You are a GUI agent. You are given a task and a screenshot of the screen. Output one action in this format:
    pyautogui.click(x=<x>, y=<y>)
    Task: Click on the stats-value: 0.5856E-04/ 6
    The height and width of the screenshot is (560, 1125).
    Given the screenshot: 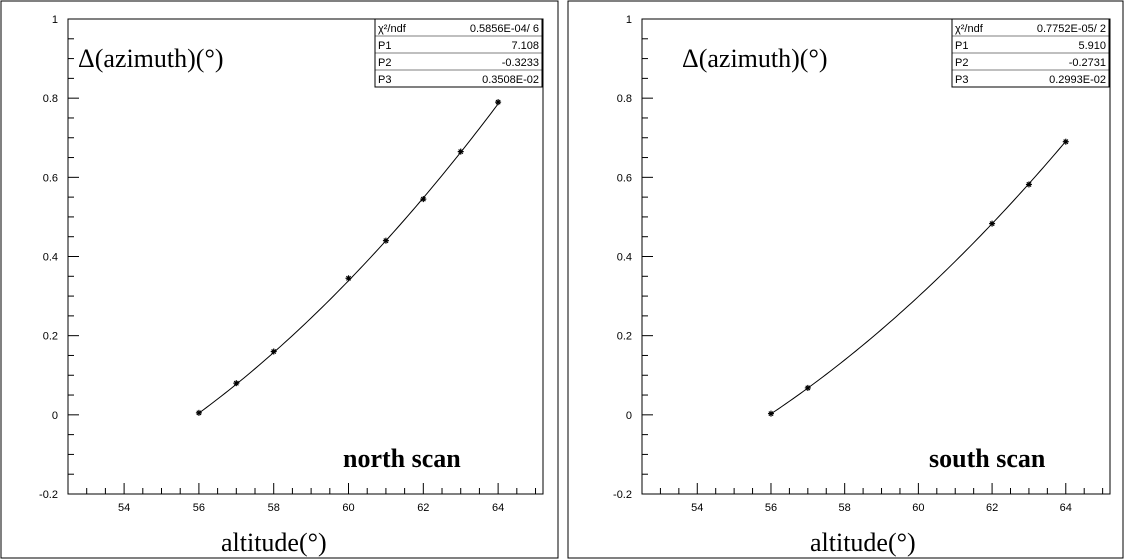 What is the action you would take?
    pyautogui.click(x=504, y=29)
    